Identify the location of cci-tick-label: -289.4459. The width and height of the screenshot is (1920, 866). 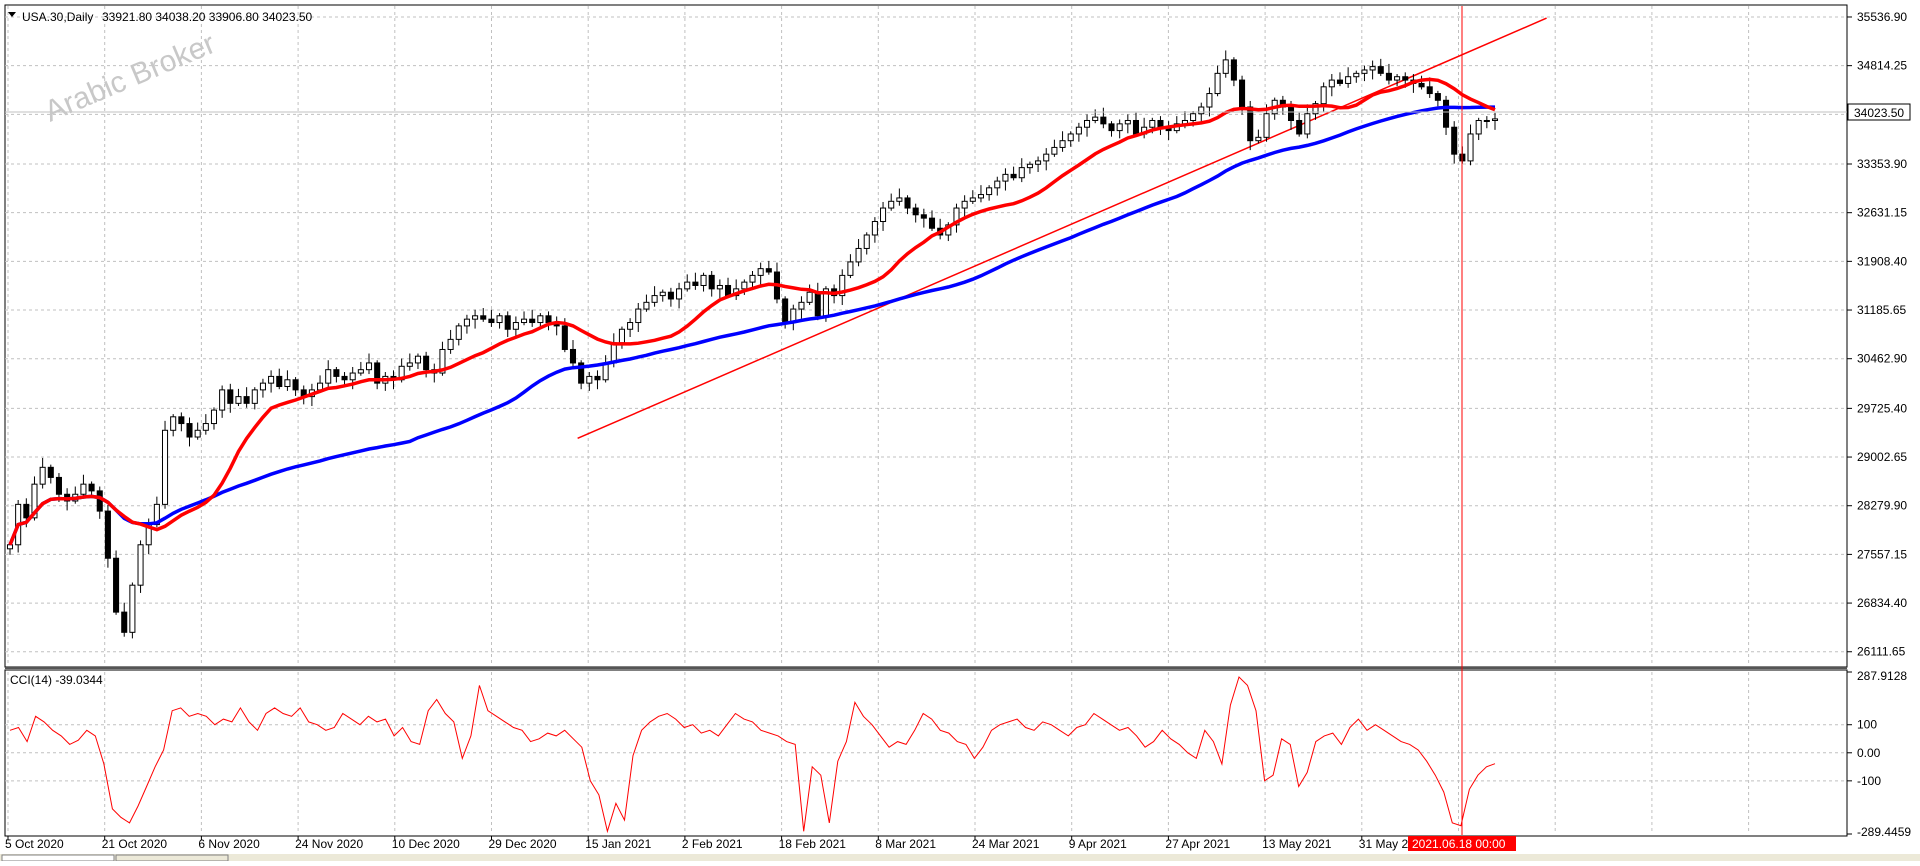
(1884, 832).